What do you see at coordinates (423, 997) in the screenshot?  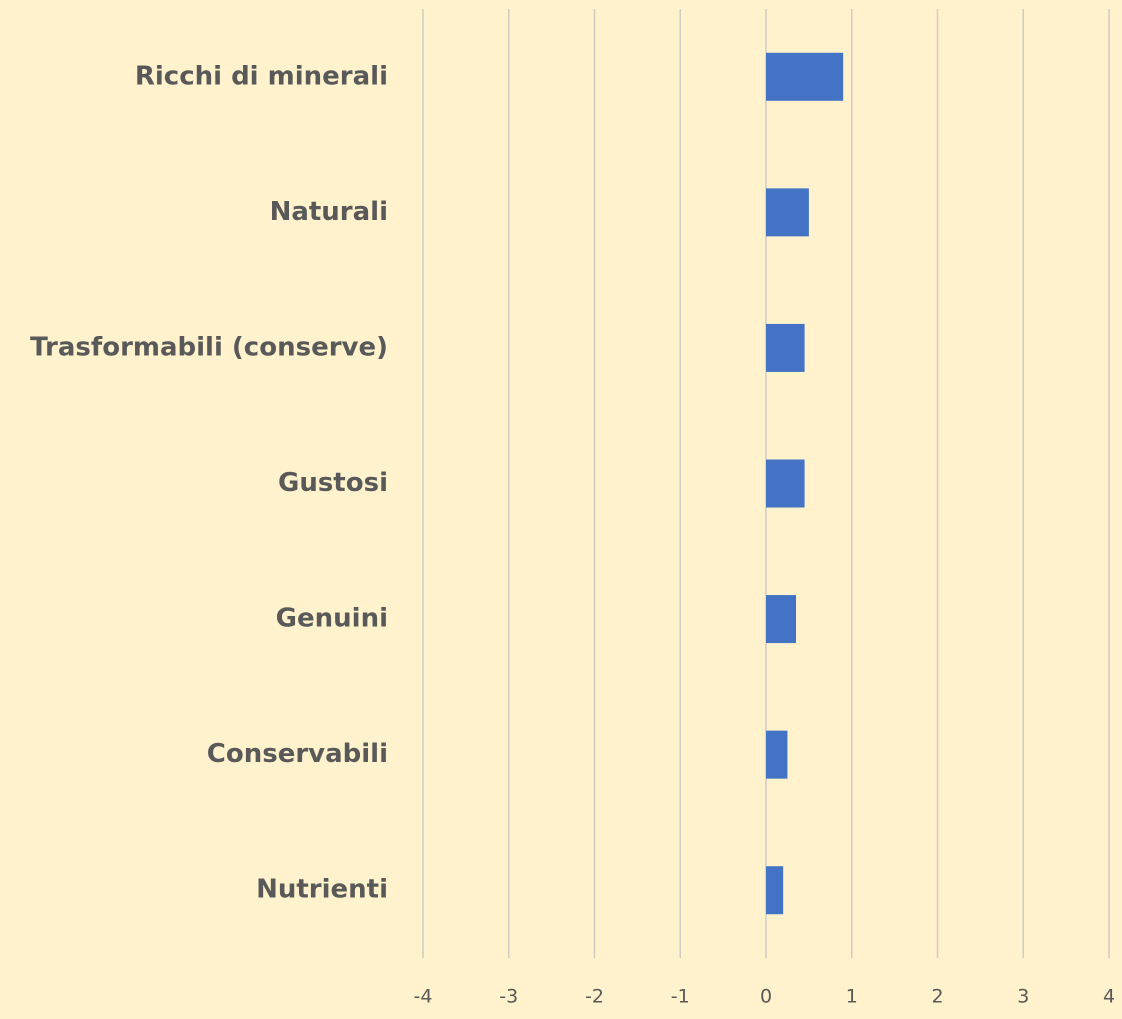 I see `x-tick-label: -4` at bounding box center [423, 997].